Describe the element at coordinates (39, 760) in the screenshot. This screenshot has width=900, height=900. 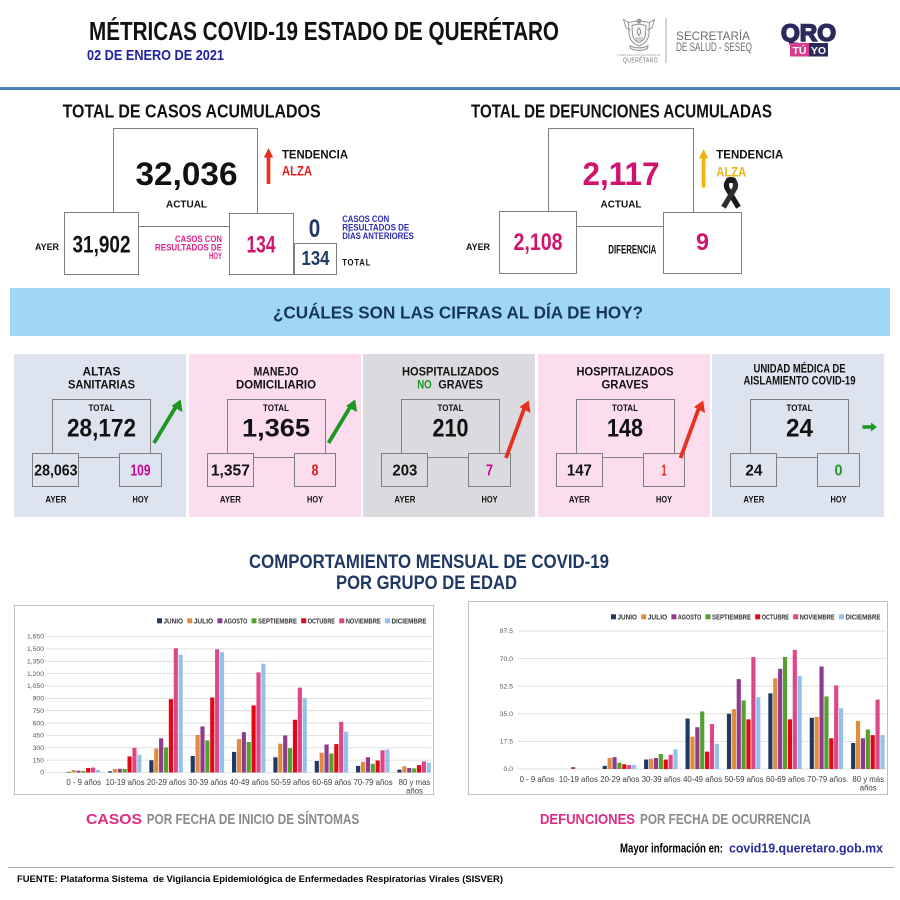
I see `svg-text: 150` at that location.